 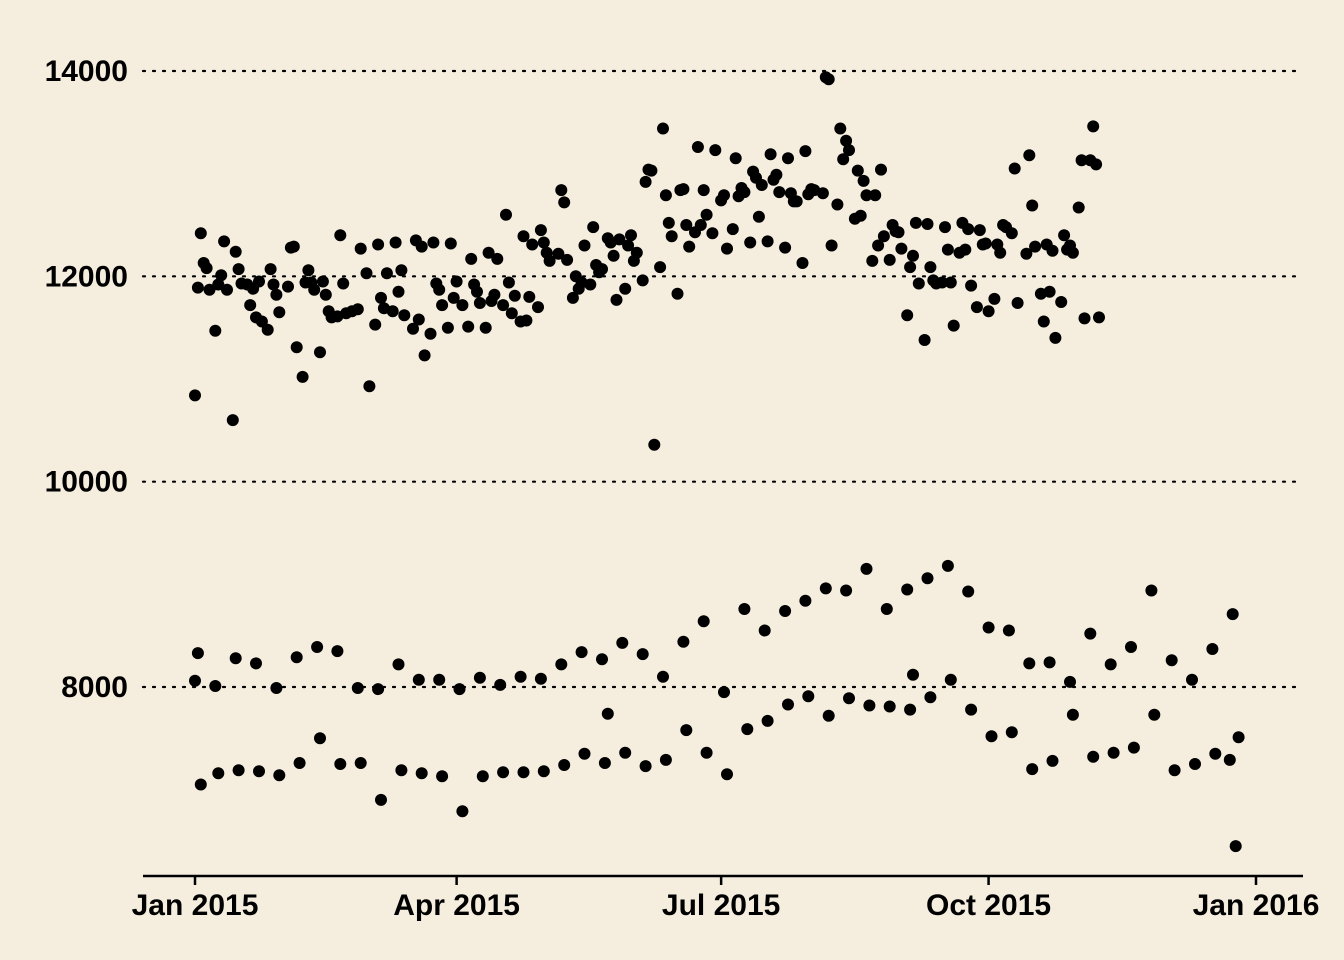 What do you see at coordinates (726, 898) in the screenshot?
I see `x-axis: Jan 2015 Apr 2015 Jul 2015 Oct 2015 Jan 2016` at bounding box center [726, 898].